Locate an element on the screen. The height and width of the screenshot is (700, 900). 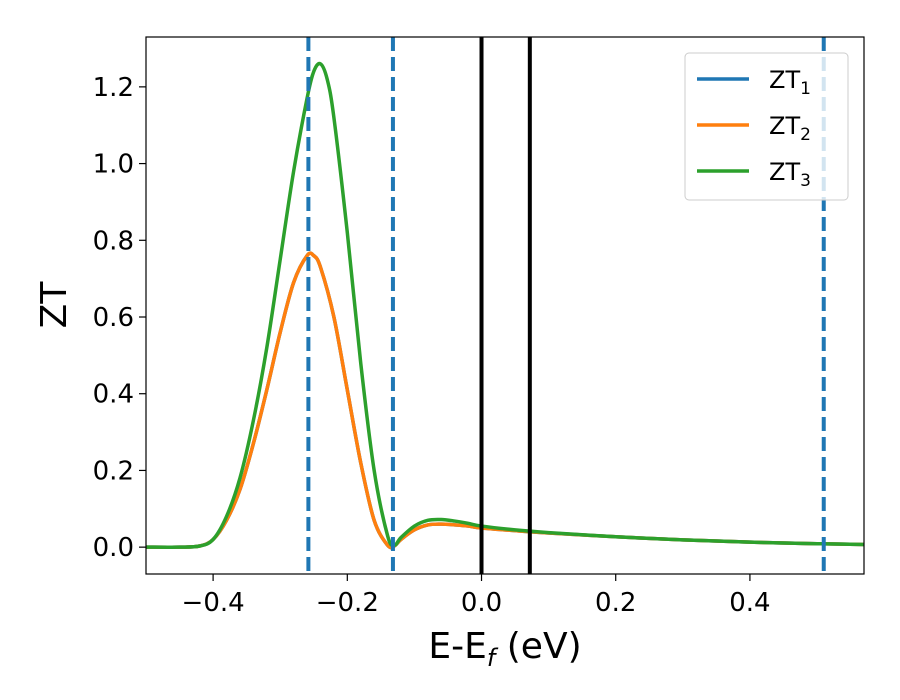
legend-entry-3: ZT3 is located at coordinates (790, 174).